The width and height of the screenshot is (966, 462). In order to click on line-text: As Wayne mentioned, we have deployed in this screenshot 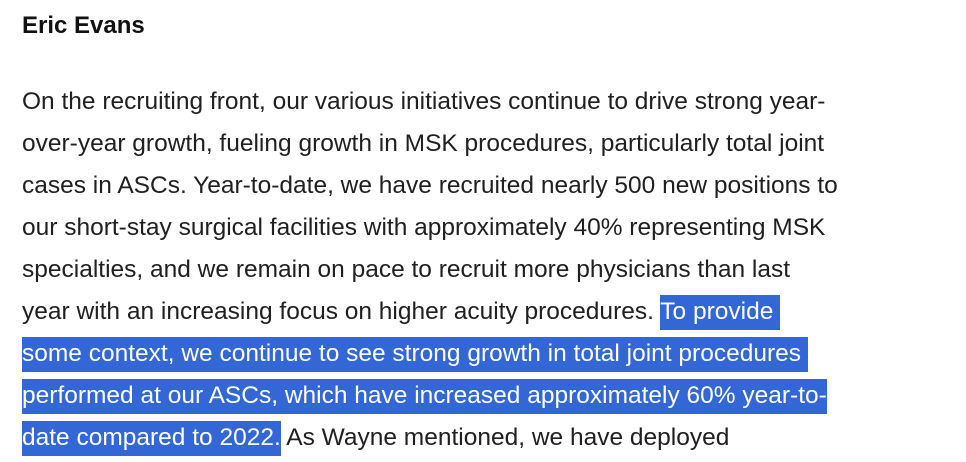, I will do `click(505, 437)`.